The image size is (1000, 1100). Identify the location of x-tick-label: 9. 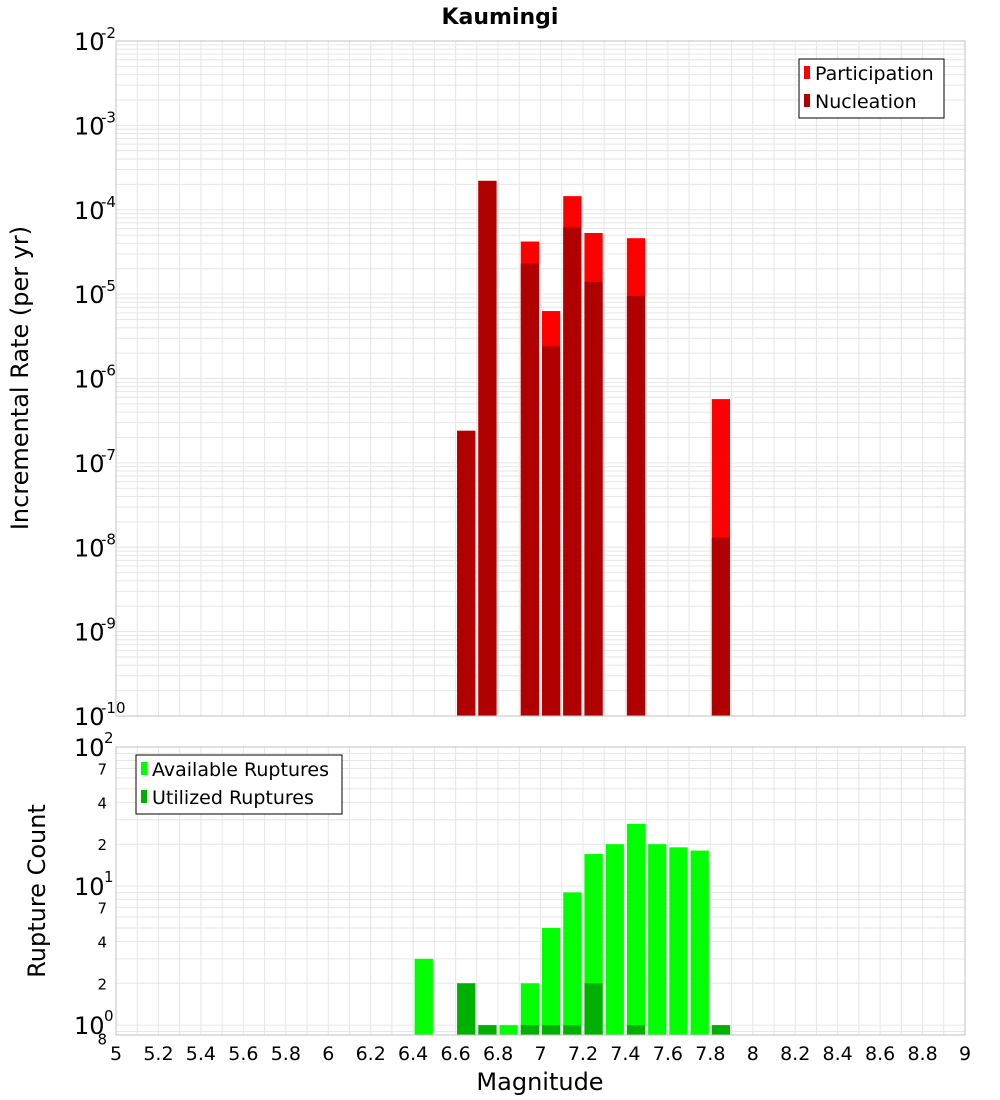
(965, 1054).